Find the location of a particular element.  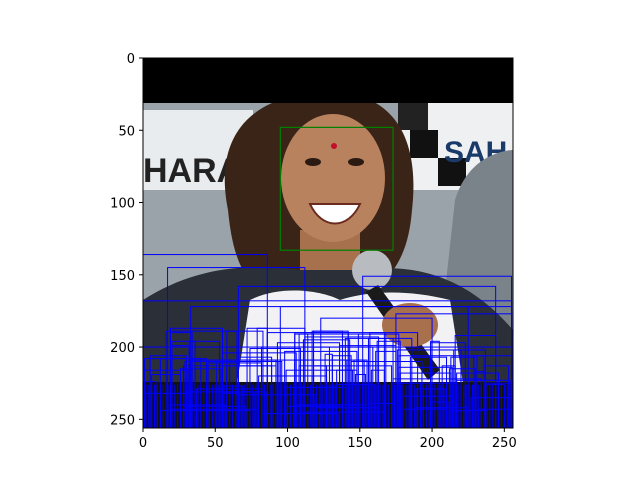

photo-banner-checker is located at coordinates (424, 144).